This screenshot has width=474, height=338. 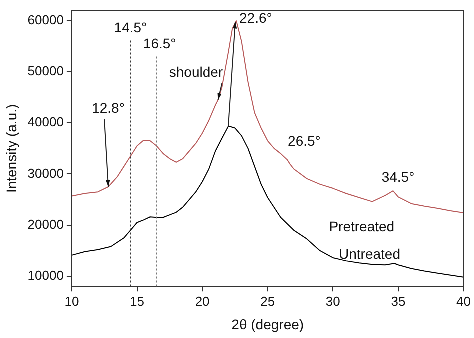 What do you see at coordinates (398, 176) in the screenshot?
I see `annotation: 34.5°` at bounding box center [398, 176].